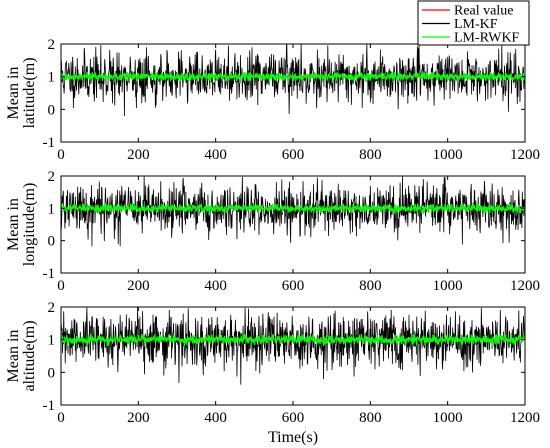 The height and width of the screenshot is (448, 550). I want to click on y-axis-label-line-2: altitude(m), so click(29, 355).